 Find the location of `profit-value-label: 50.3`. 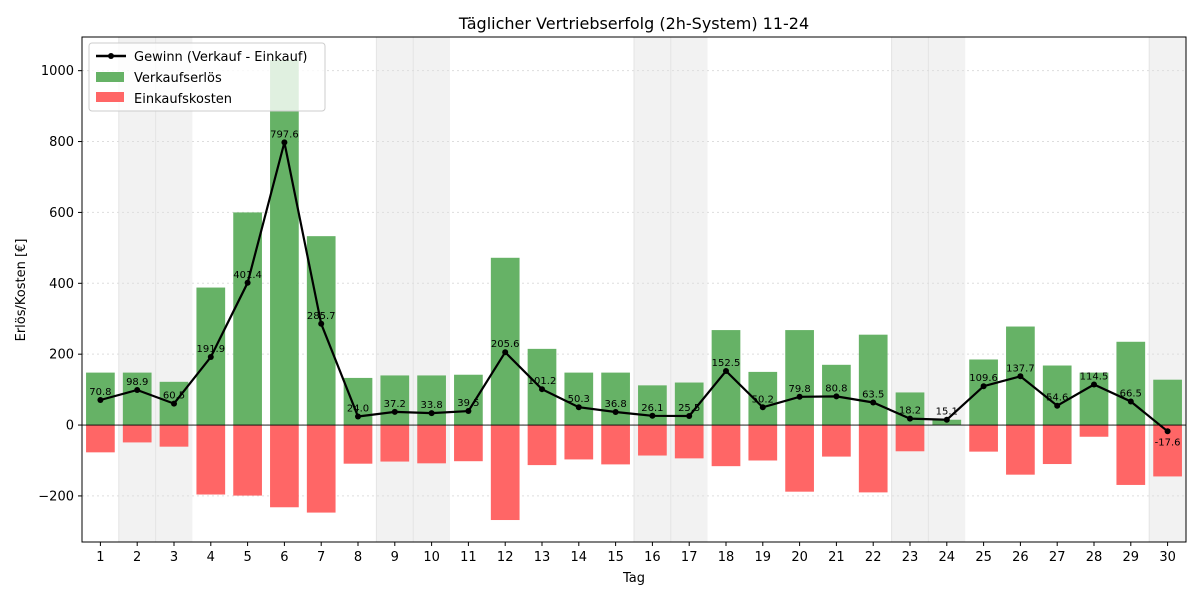

profit-value-label: 50.3 is located at coordinates (579, 399).